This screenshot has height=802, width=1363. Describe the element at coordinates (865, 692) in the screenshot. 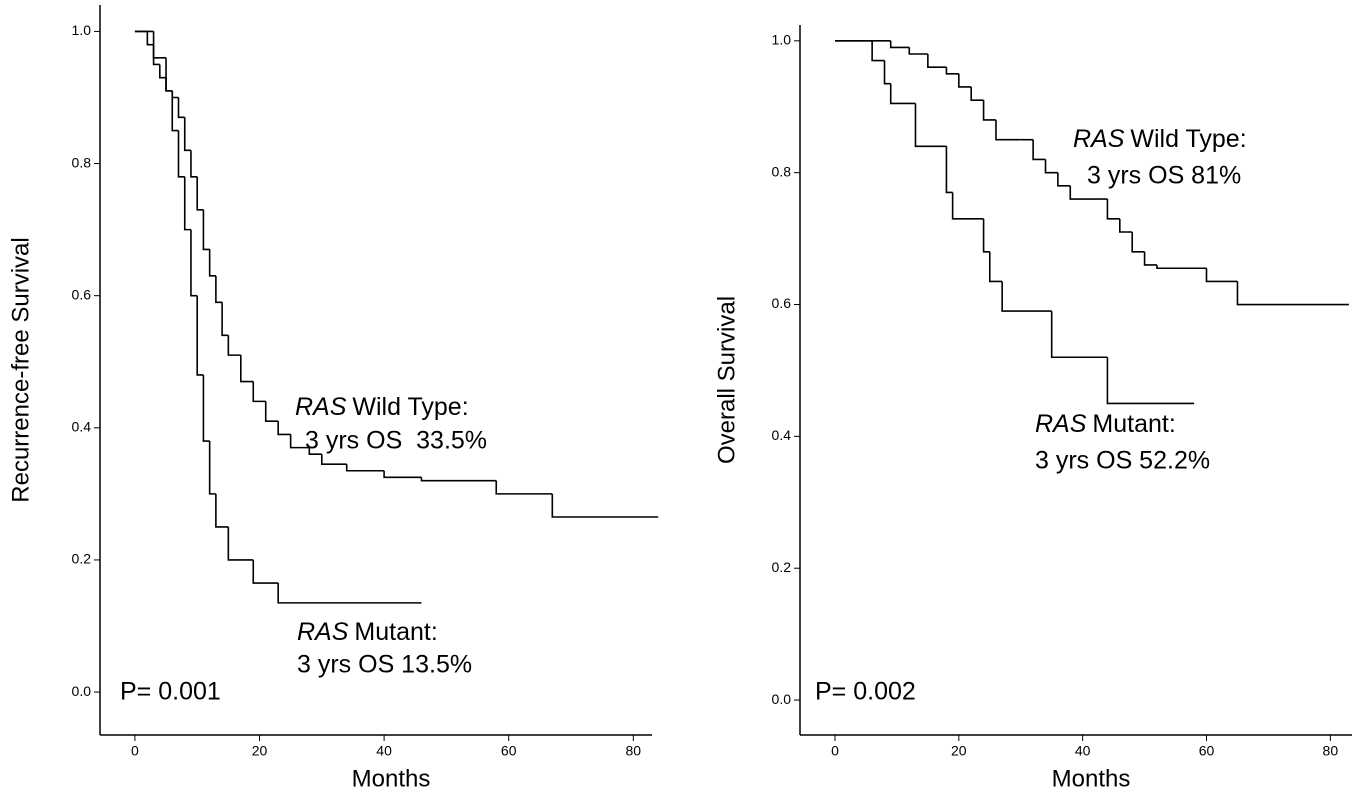

I see `annotation: P= 0.002` at that location.